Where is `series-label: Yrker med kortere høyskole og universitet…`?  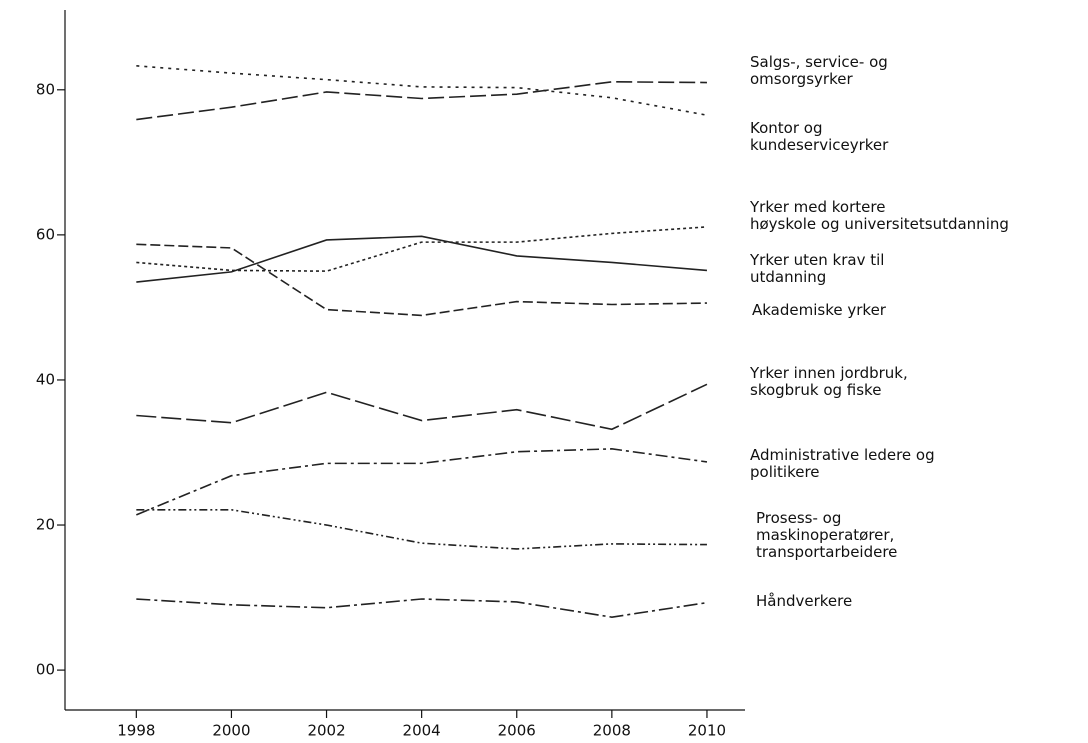 series-label: Yrker med kortere høyskole og universitet… is located at coordinates (879, 215).